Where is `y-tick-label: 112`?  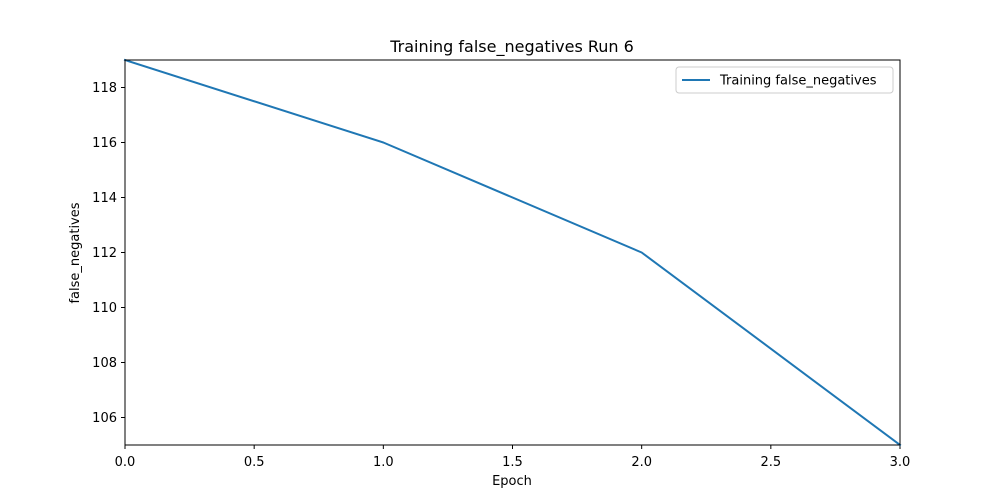
y-tick-label: 112 is located at coordinates (104, 253).